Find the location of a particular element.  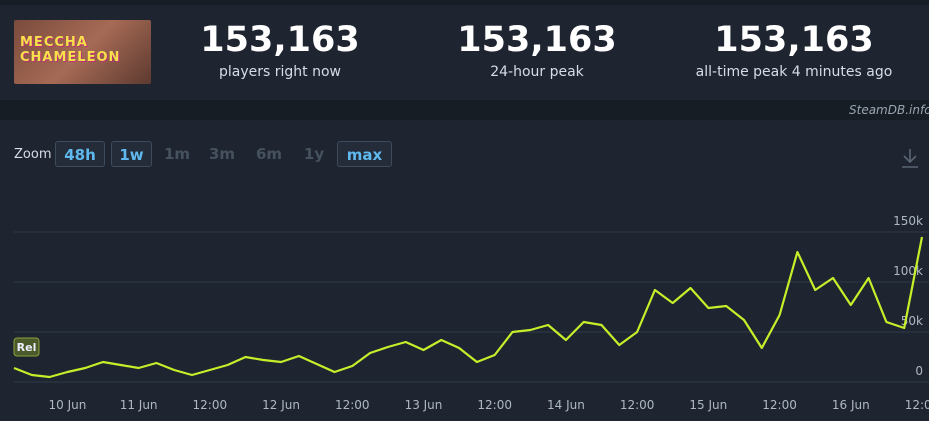

annotation: Rel is located at coordinates (27, 347).